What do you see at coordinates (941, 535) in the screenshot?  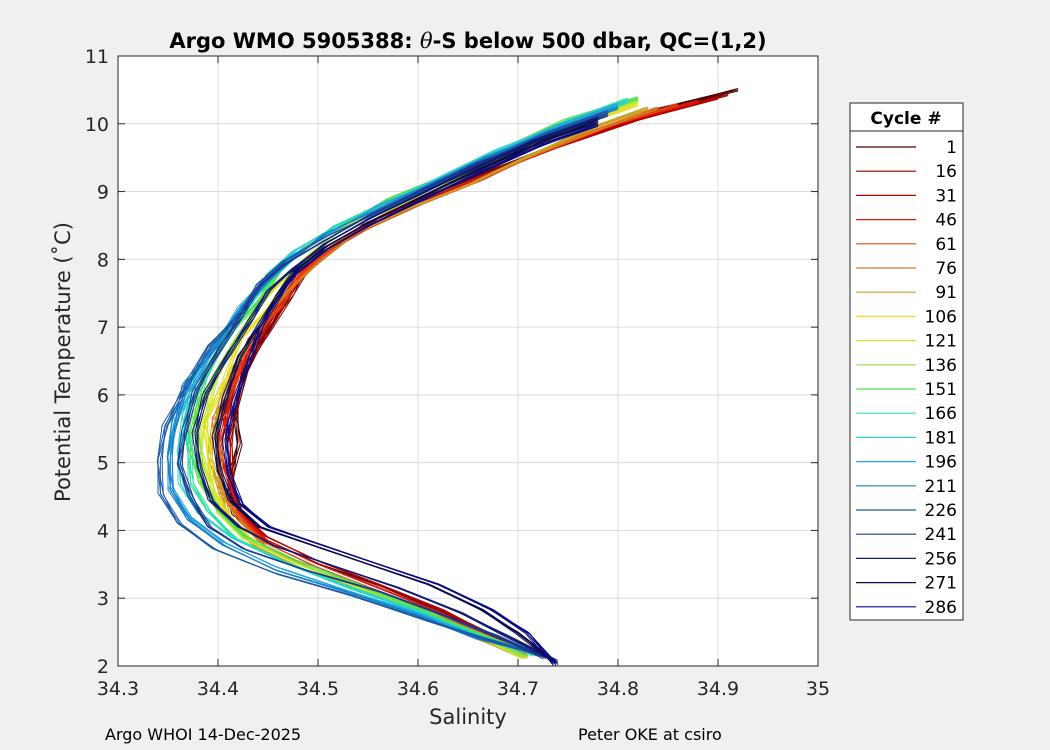 I see `legend-label: 241` at bounding box center [941, 535].